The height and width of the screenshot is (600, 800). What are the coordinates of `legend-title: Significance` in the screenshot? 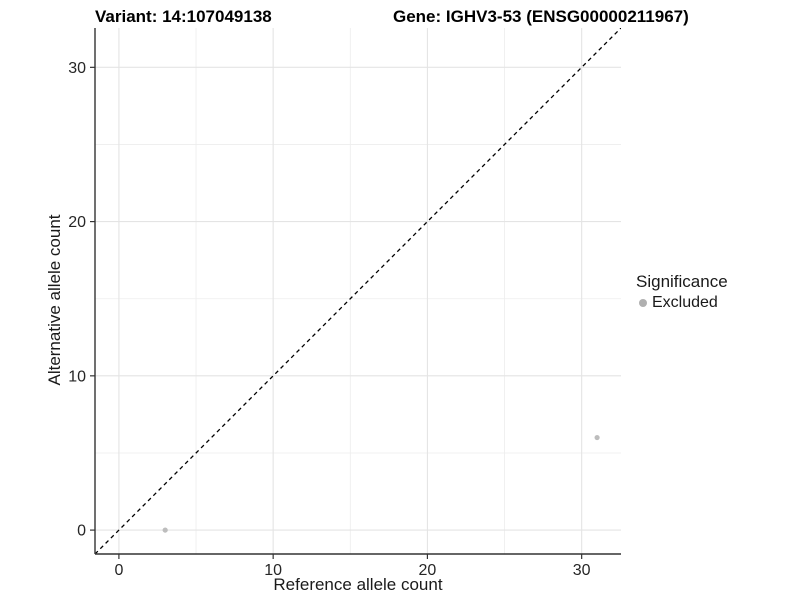 It's located at (682, 281).